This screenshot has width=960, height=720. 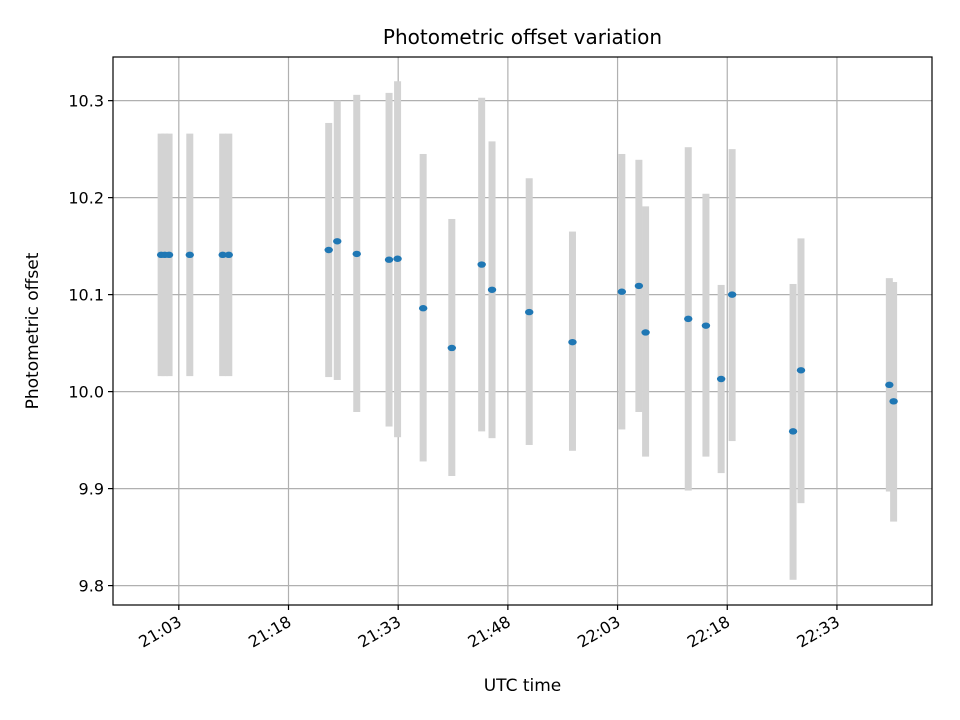 I want to click on y-tick-label: 9.9, so click(x=91, y=489).